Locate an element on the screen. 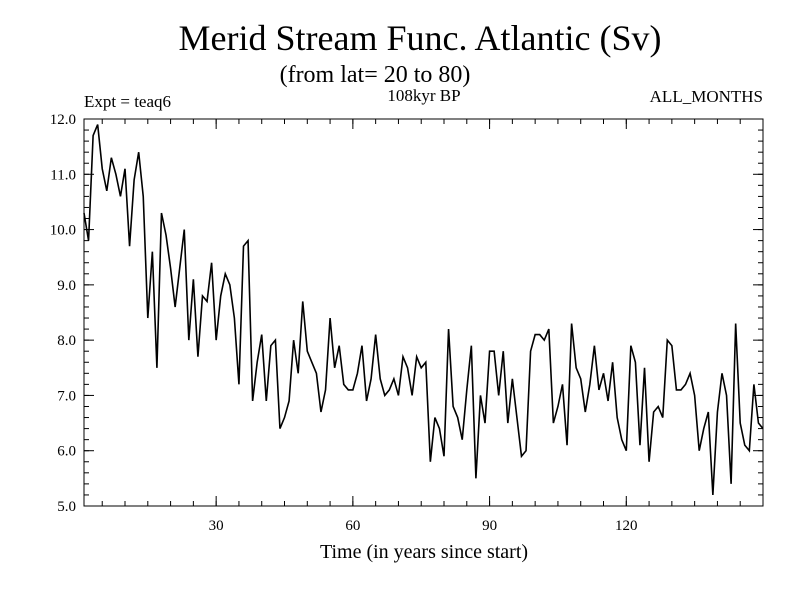 The image size is (800, 600). x-tick-label: 30 is located at coordinates (216, 526).